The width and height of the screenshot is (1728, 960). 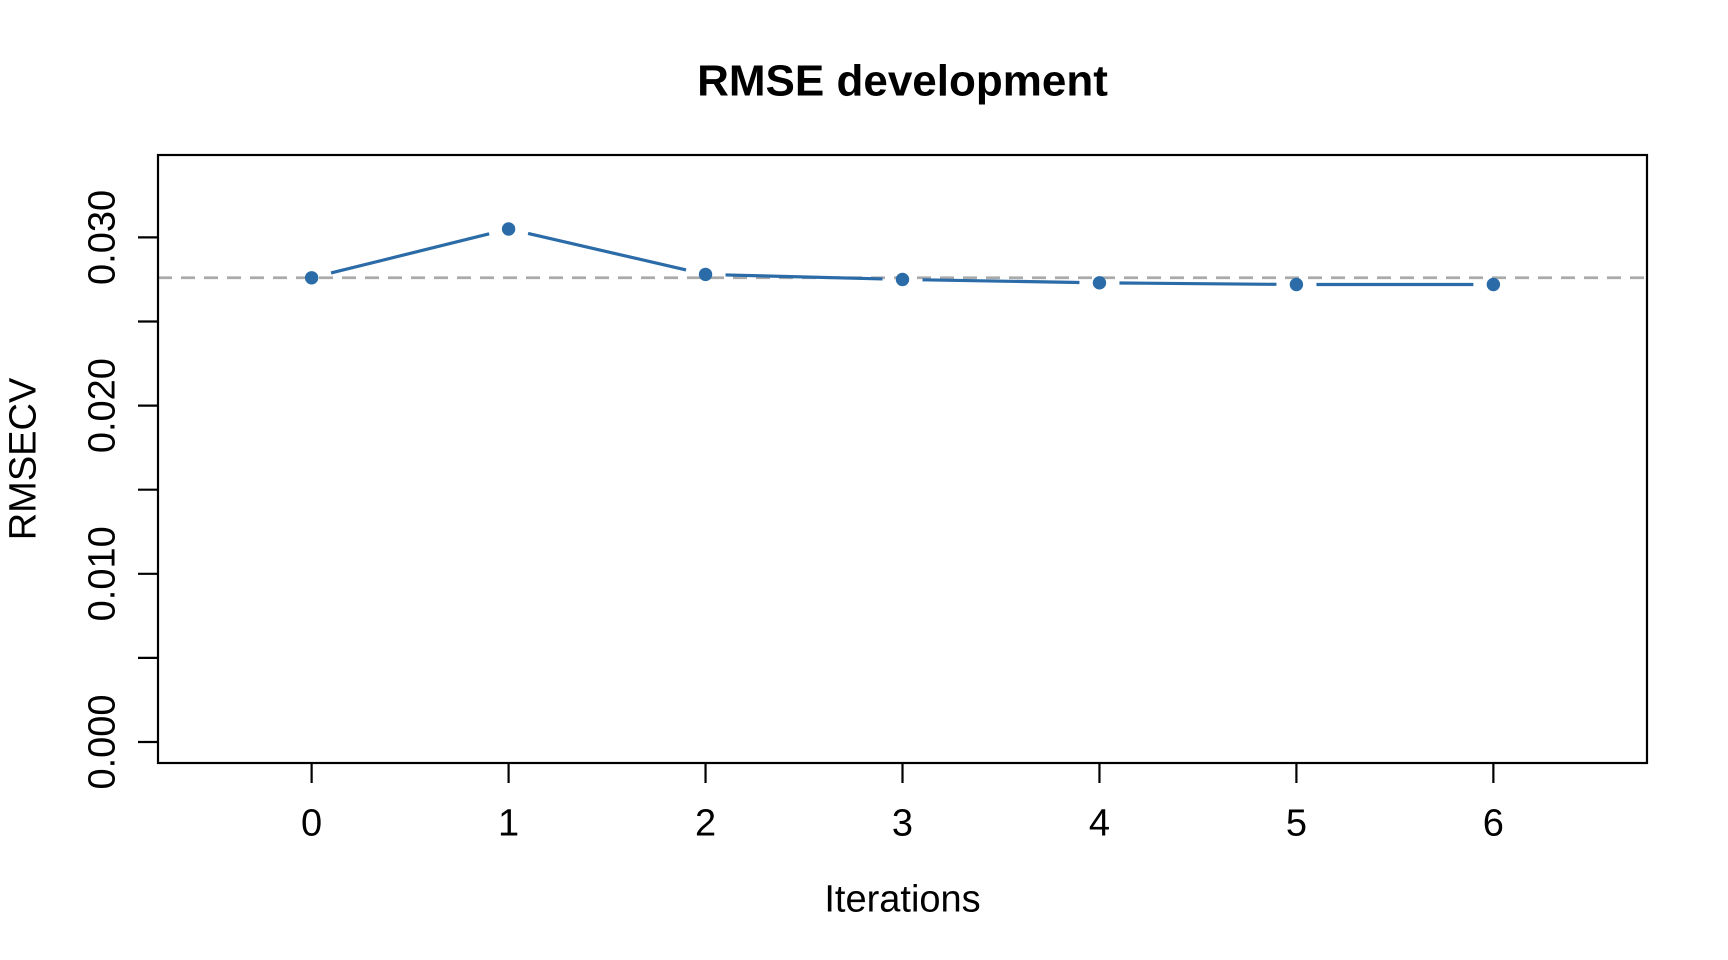 I want to click on y-axis-tick-label: 0.020, so click(x=102, y=405).